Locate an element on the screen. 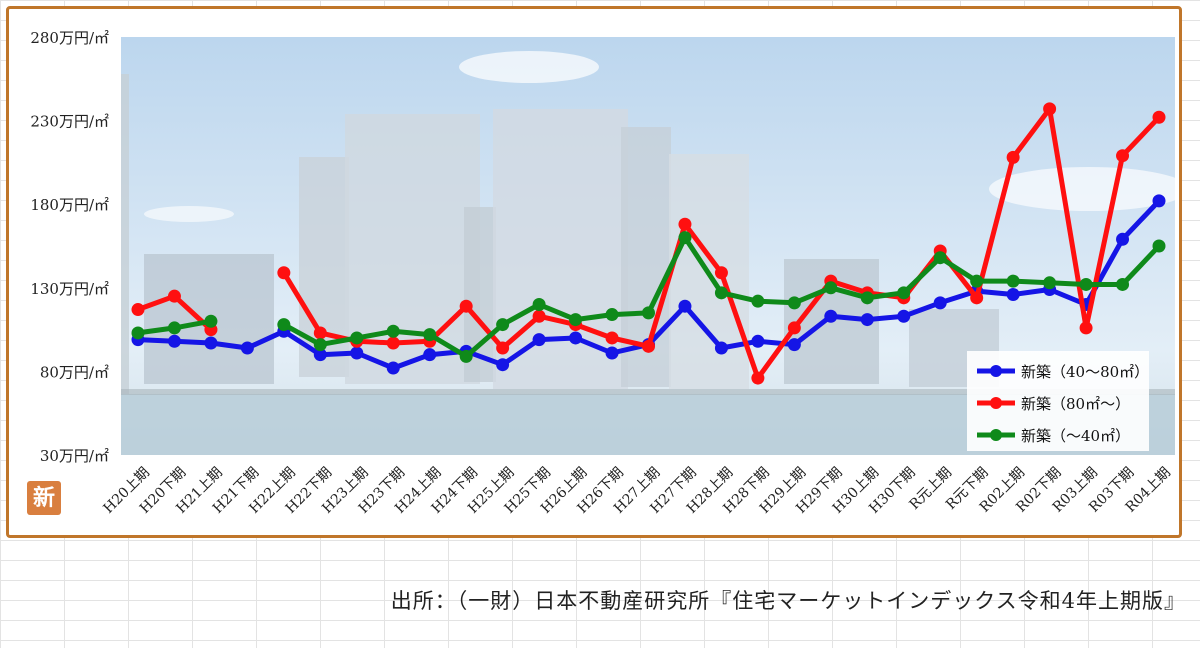 This screenshot has width=1200, height=648. new-badge-icon: 新 is located at coordinates (44, 498).